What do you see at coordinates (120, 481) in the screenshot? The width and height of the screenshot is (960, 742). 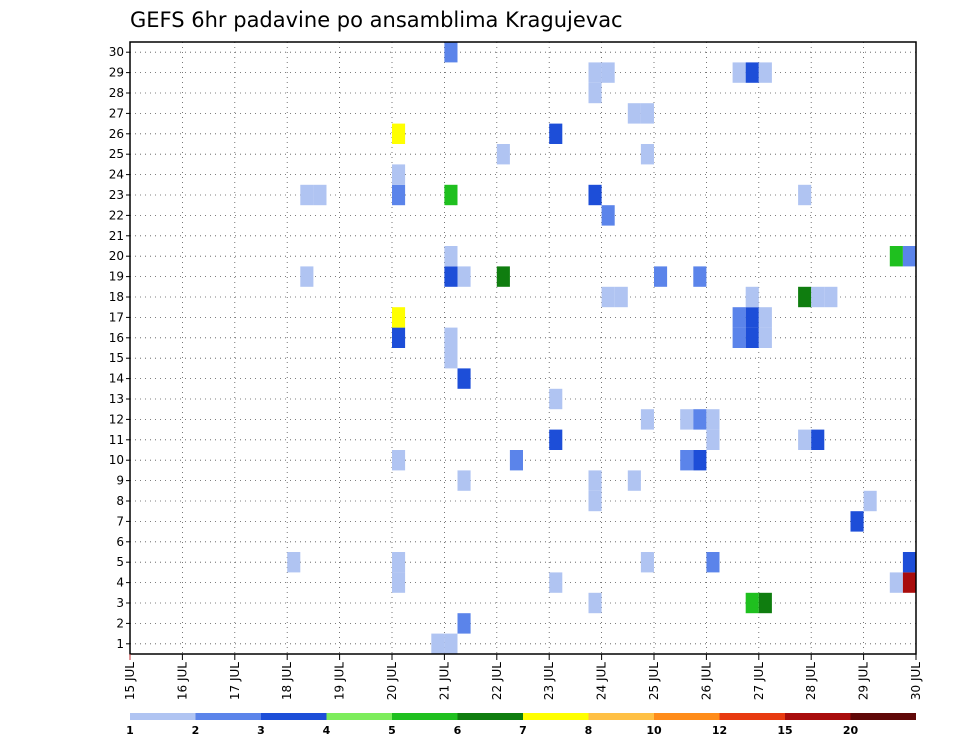 I see `y-tick-label: 9` at bounding box center [120, 481].